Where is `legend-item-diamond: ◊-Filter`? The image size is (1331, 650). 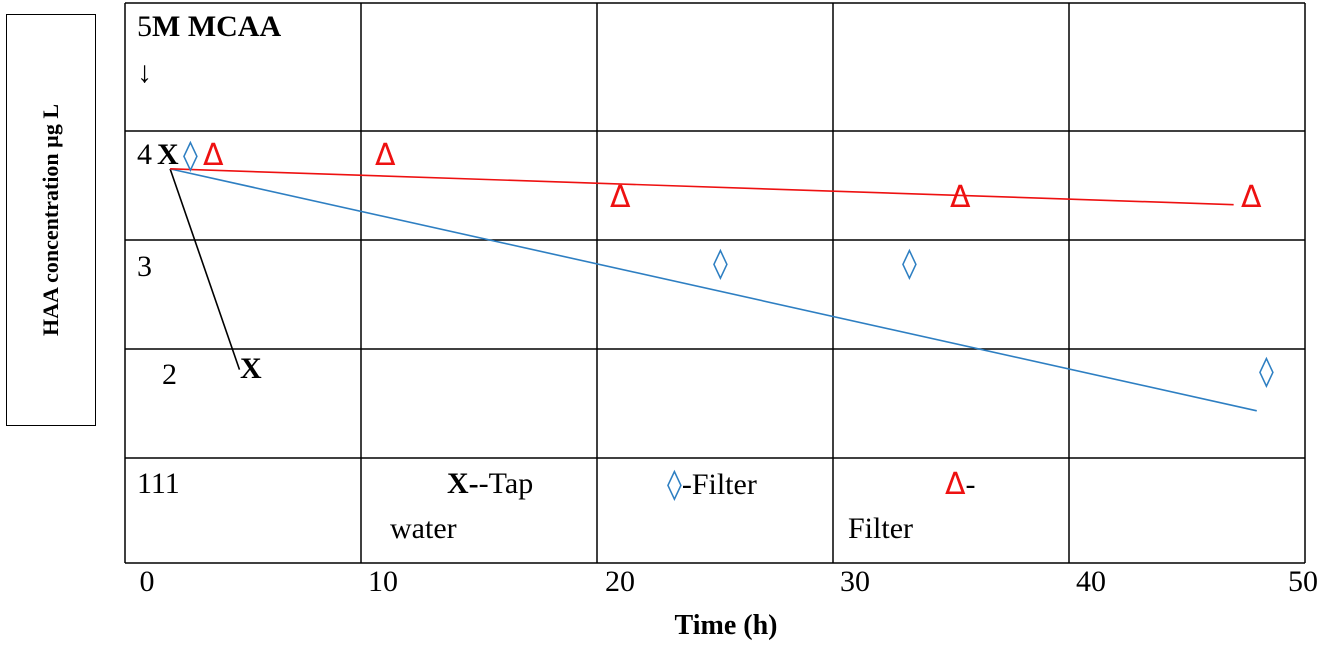 legend-item-diamond: ◊-Filter is located at coordinates (712, 484).